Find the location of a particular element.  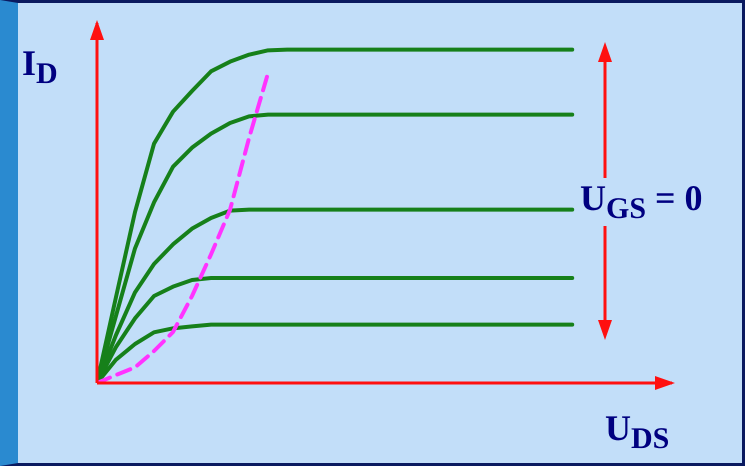

y-axis-title: I$_{D}$ is located at coordinates (40, 66).